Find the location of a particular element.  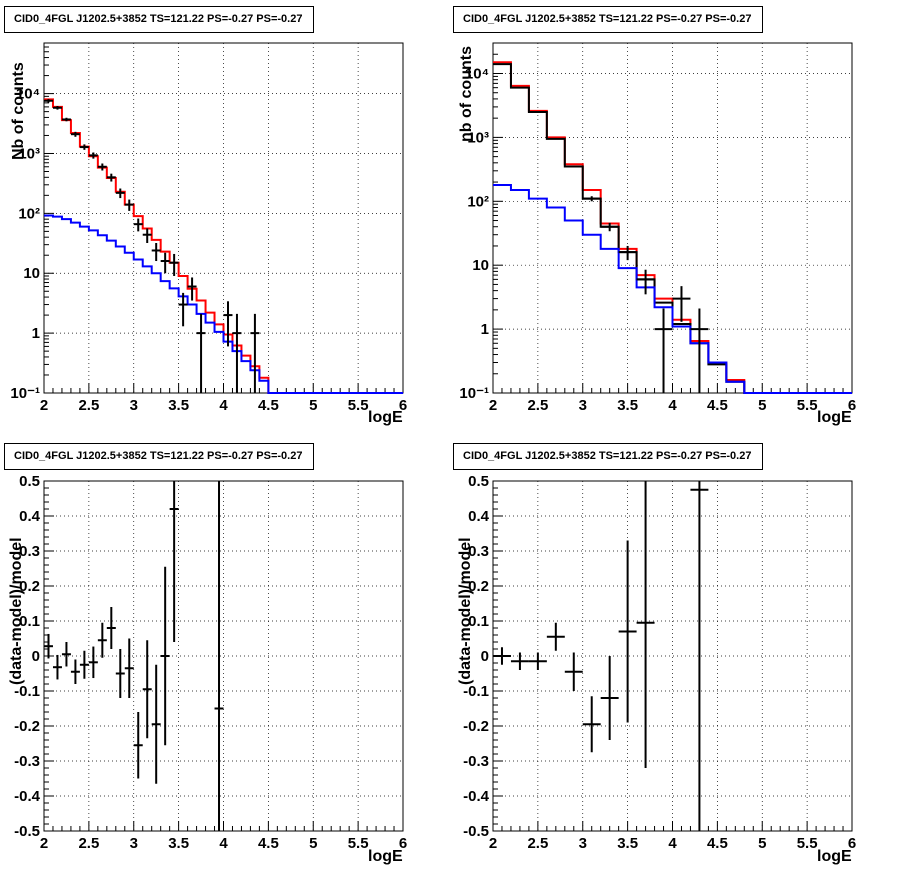

y-tick-label: 0.5 is located at coordinates (478, 481).